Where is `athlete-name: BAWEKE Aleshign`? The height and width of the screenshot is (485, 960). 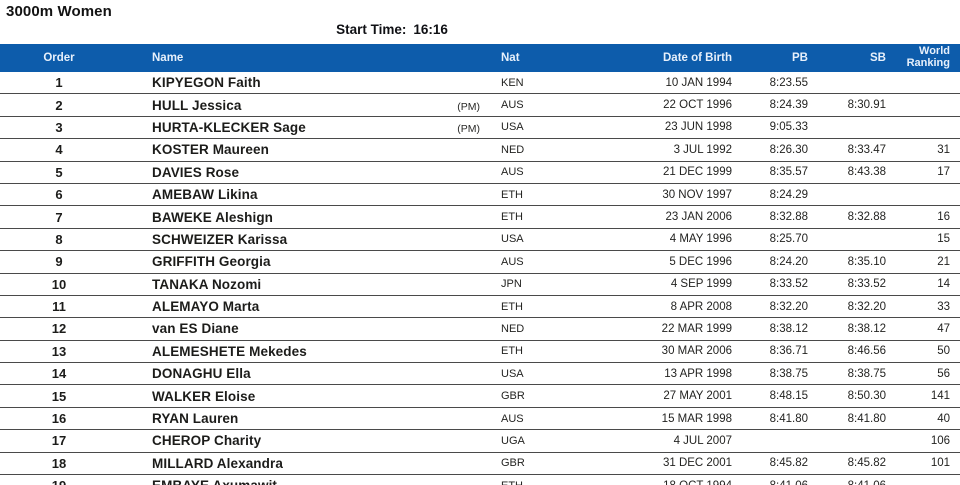
athlete-name: BAWEKE Aleshign is located at coordinates (213, 217).